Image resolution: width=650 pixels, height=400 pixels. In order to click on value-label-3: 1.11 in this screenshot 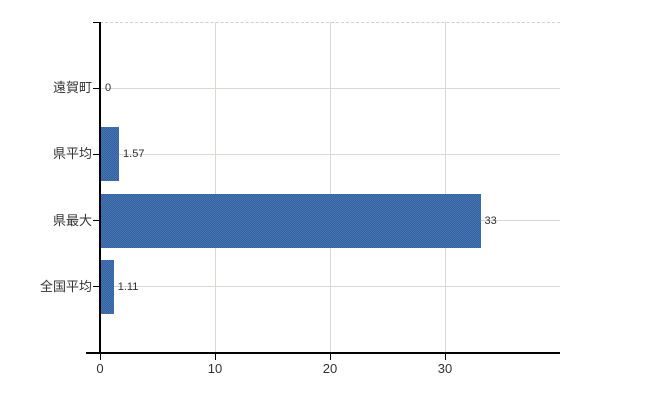, I will do `click(128, 286)`.